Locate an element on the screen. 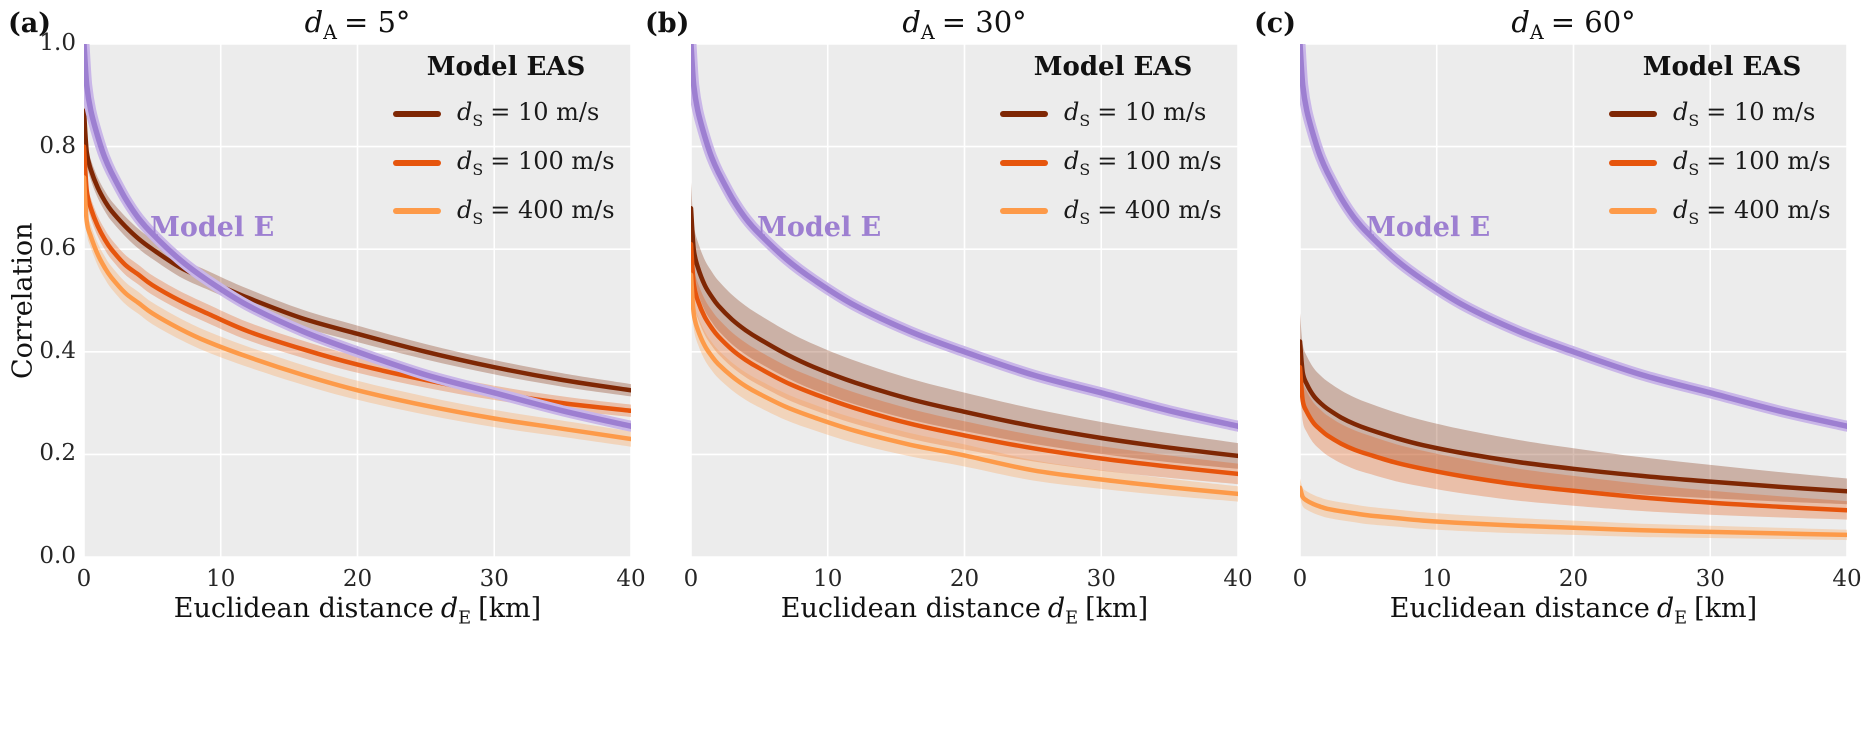 The width and height of the screenshot is (1863, 743). title-value: = 5° is located at coordinates (377, 22).